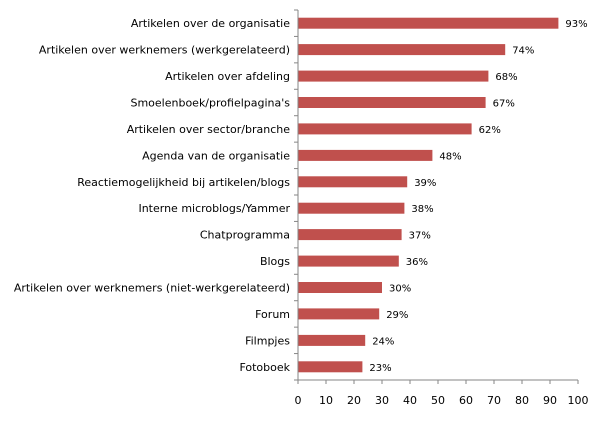 The image size is (609, 430). What do you see at coordinates (522, 400) in the screenshot?
I see `x-tick-label: 80` at bounding box center [522, 400].